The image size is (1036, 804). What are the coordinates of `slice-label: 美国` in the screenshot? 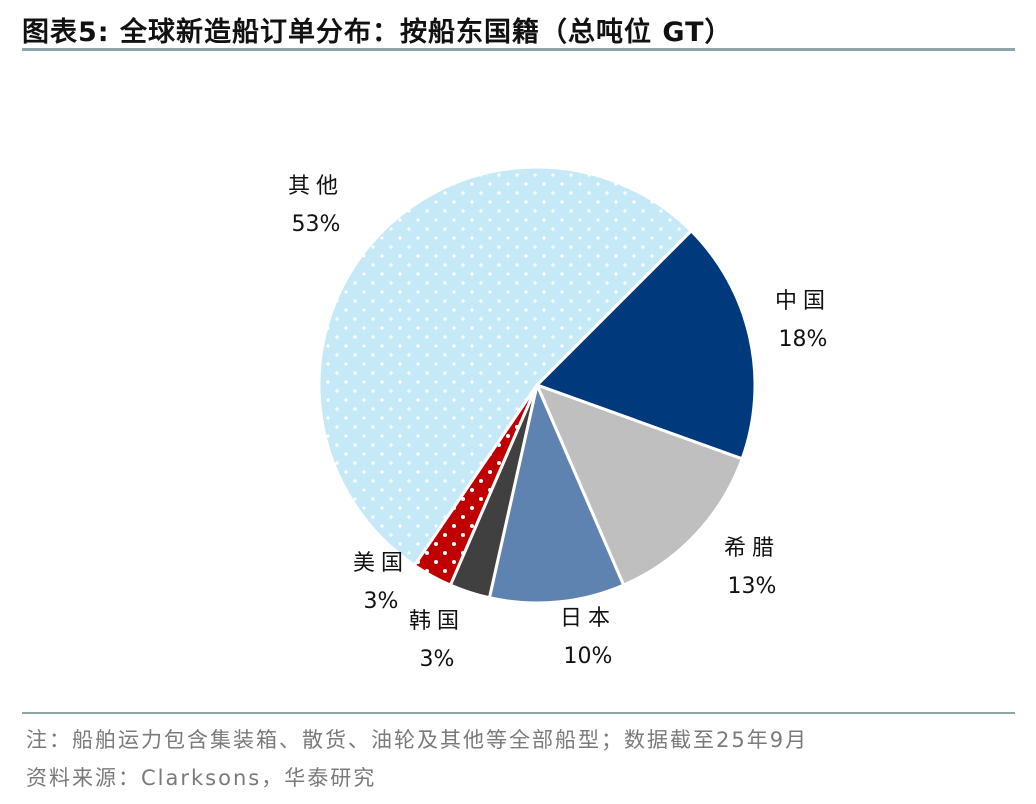 It's located at (381, 563).